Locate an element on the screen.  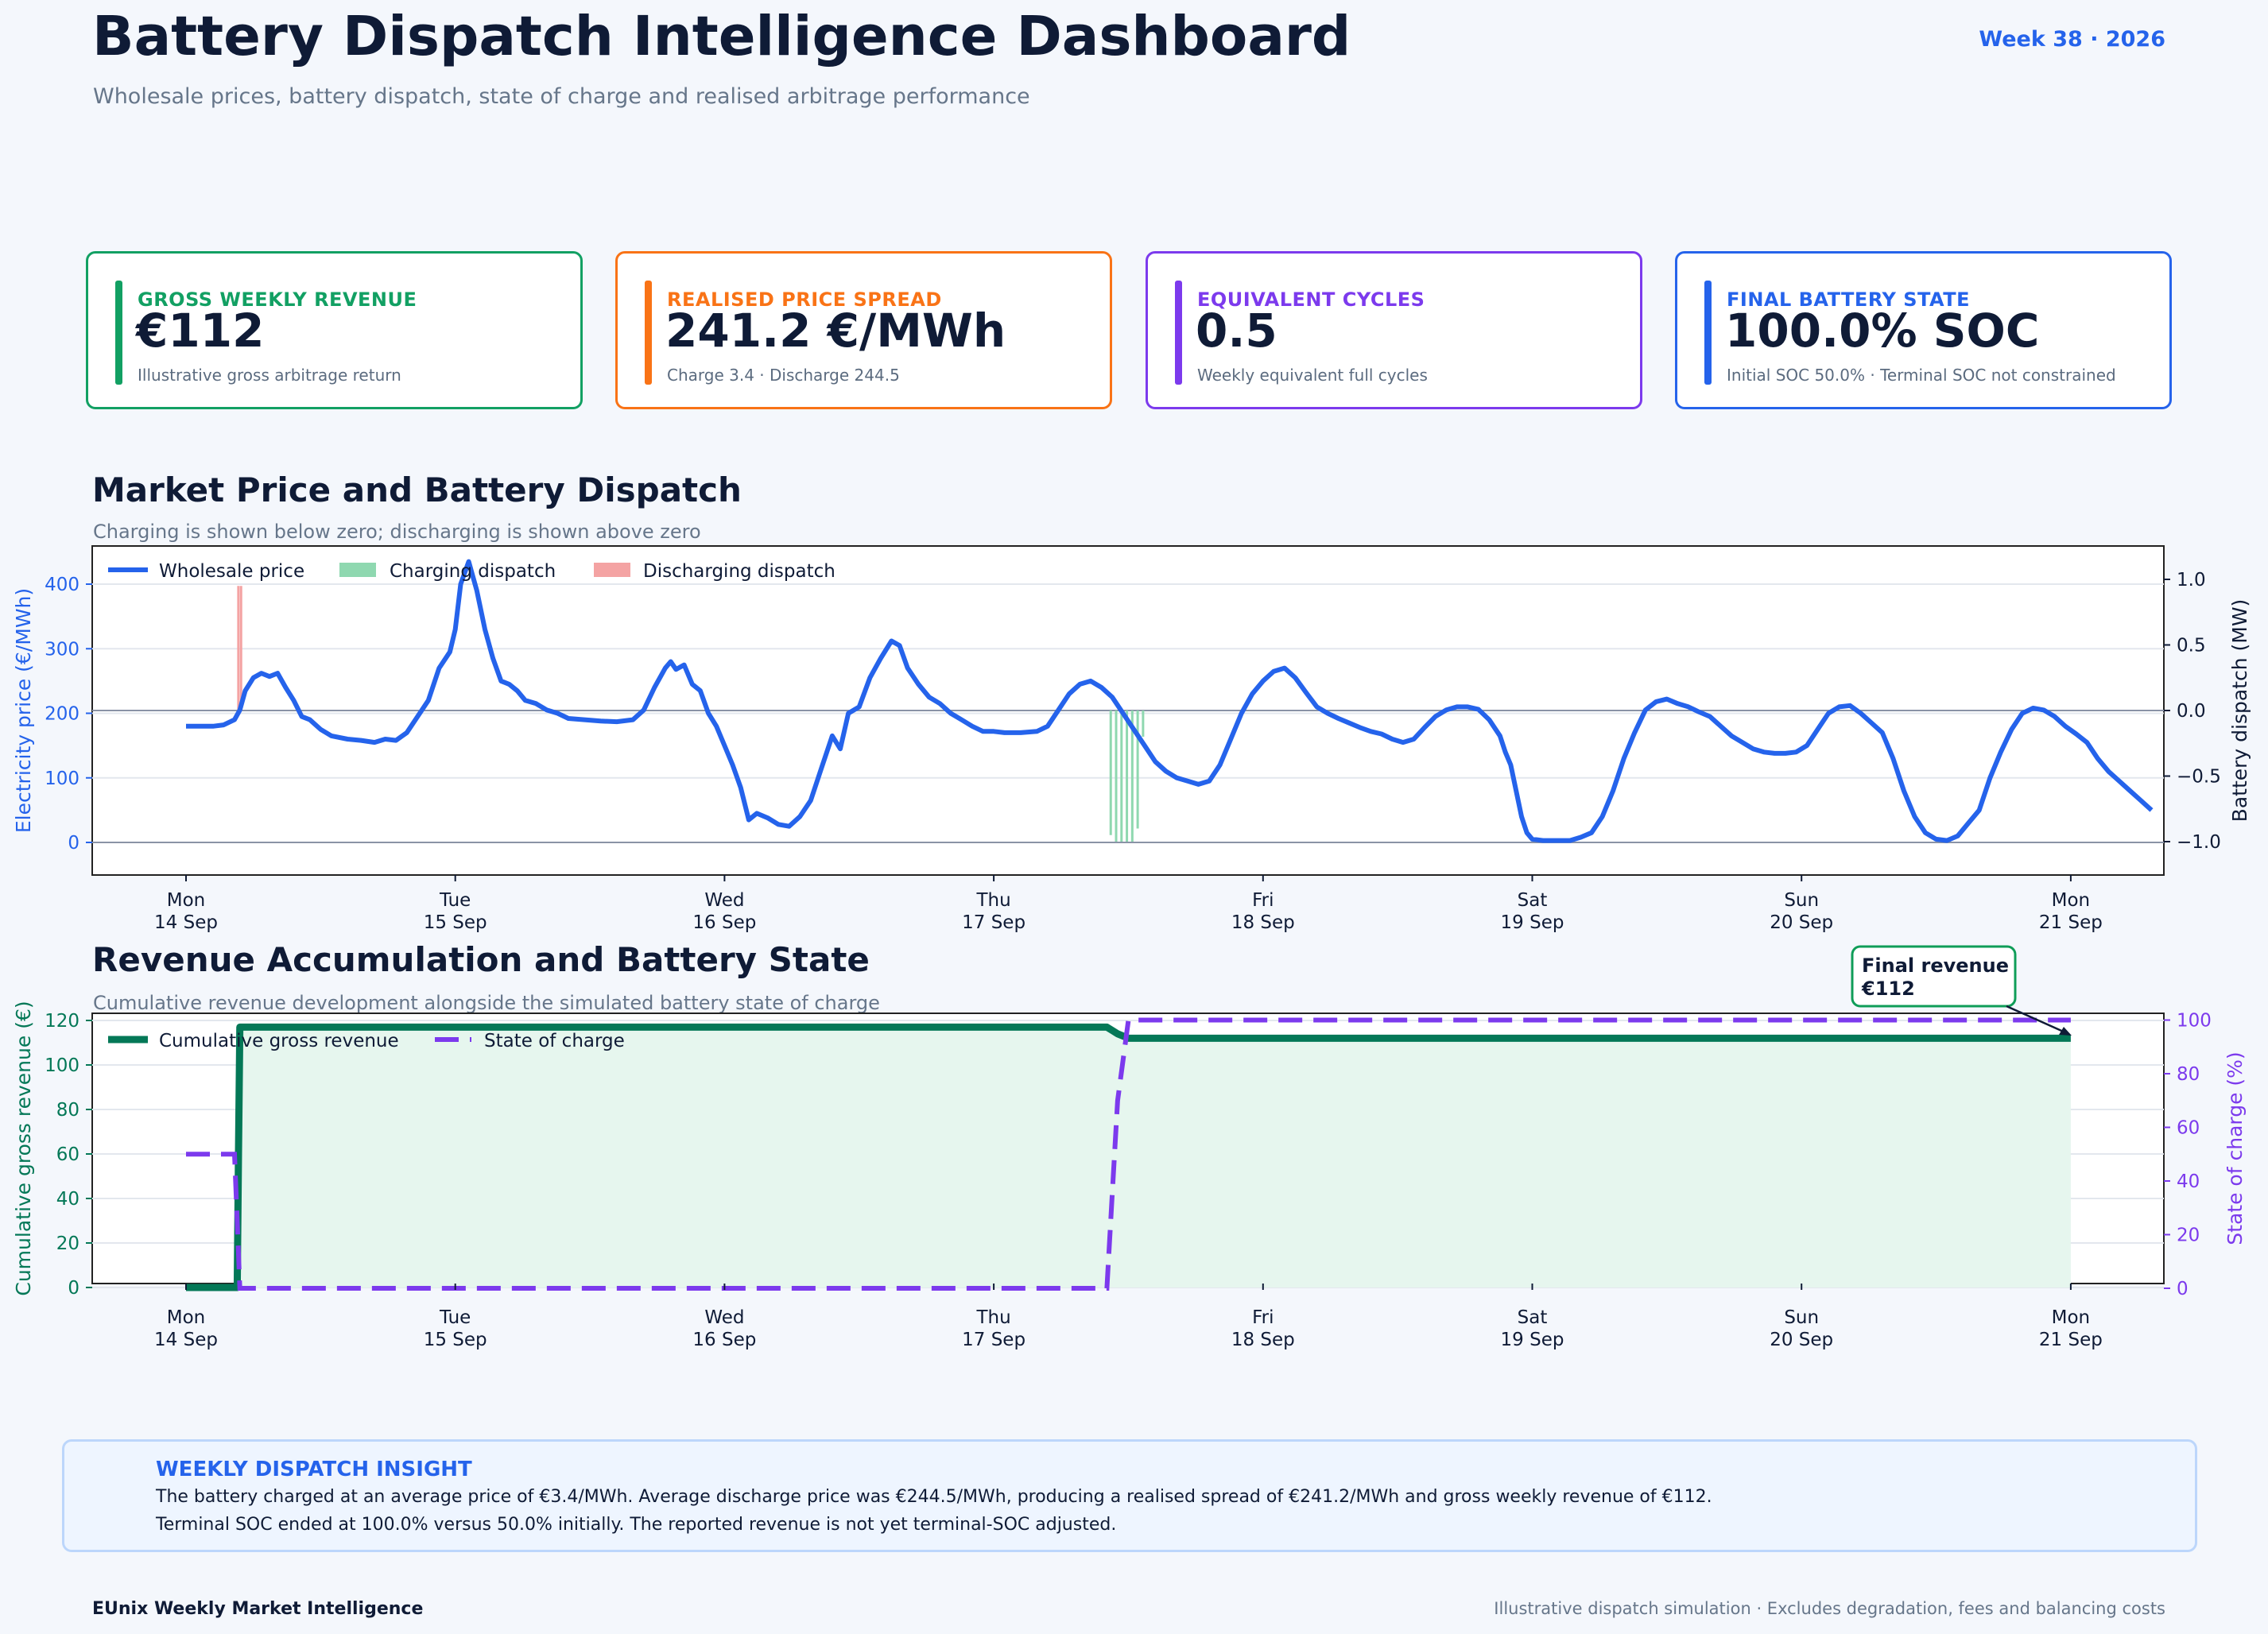
y-right-tick-label: 0.5 is located at coordinates (2191, 646).